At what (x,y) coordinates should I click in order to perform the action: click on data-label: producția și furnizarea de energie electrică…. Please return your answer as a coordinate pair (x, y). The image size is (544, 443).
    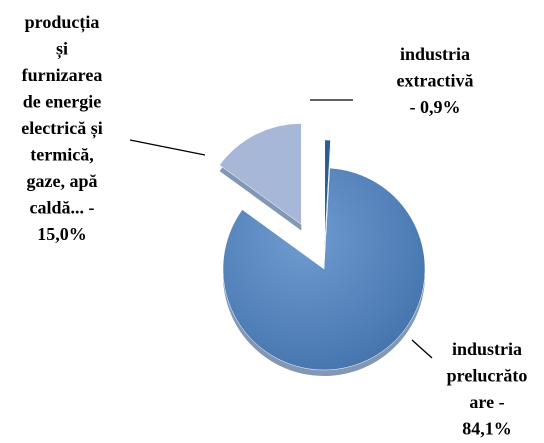
    Looking at the image, I should click on (61, 128).